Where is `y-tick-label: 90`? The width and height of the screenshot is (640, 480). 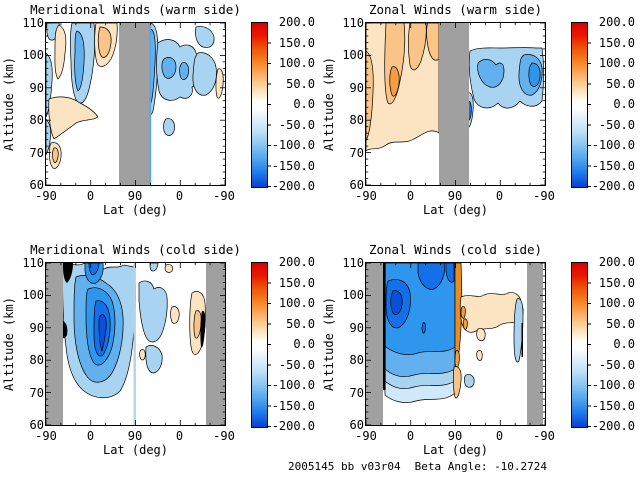 y-tick-label: 90 is located at coordinates (36, 327).